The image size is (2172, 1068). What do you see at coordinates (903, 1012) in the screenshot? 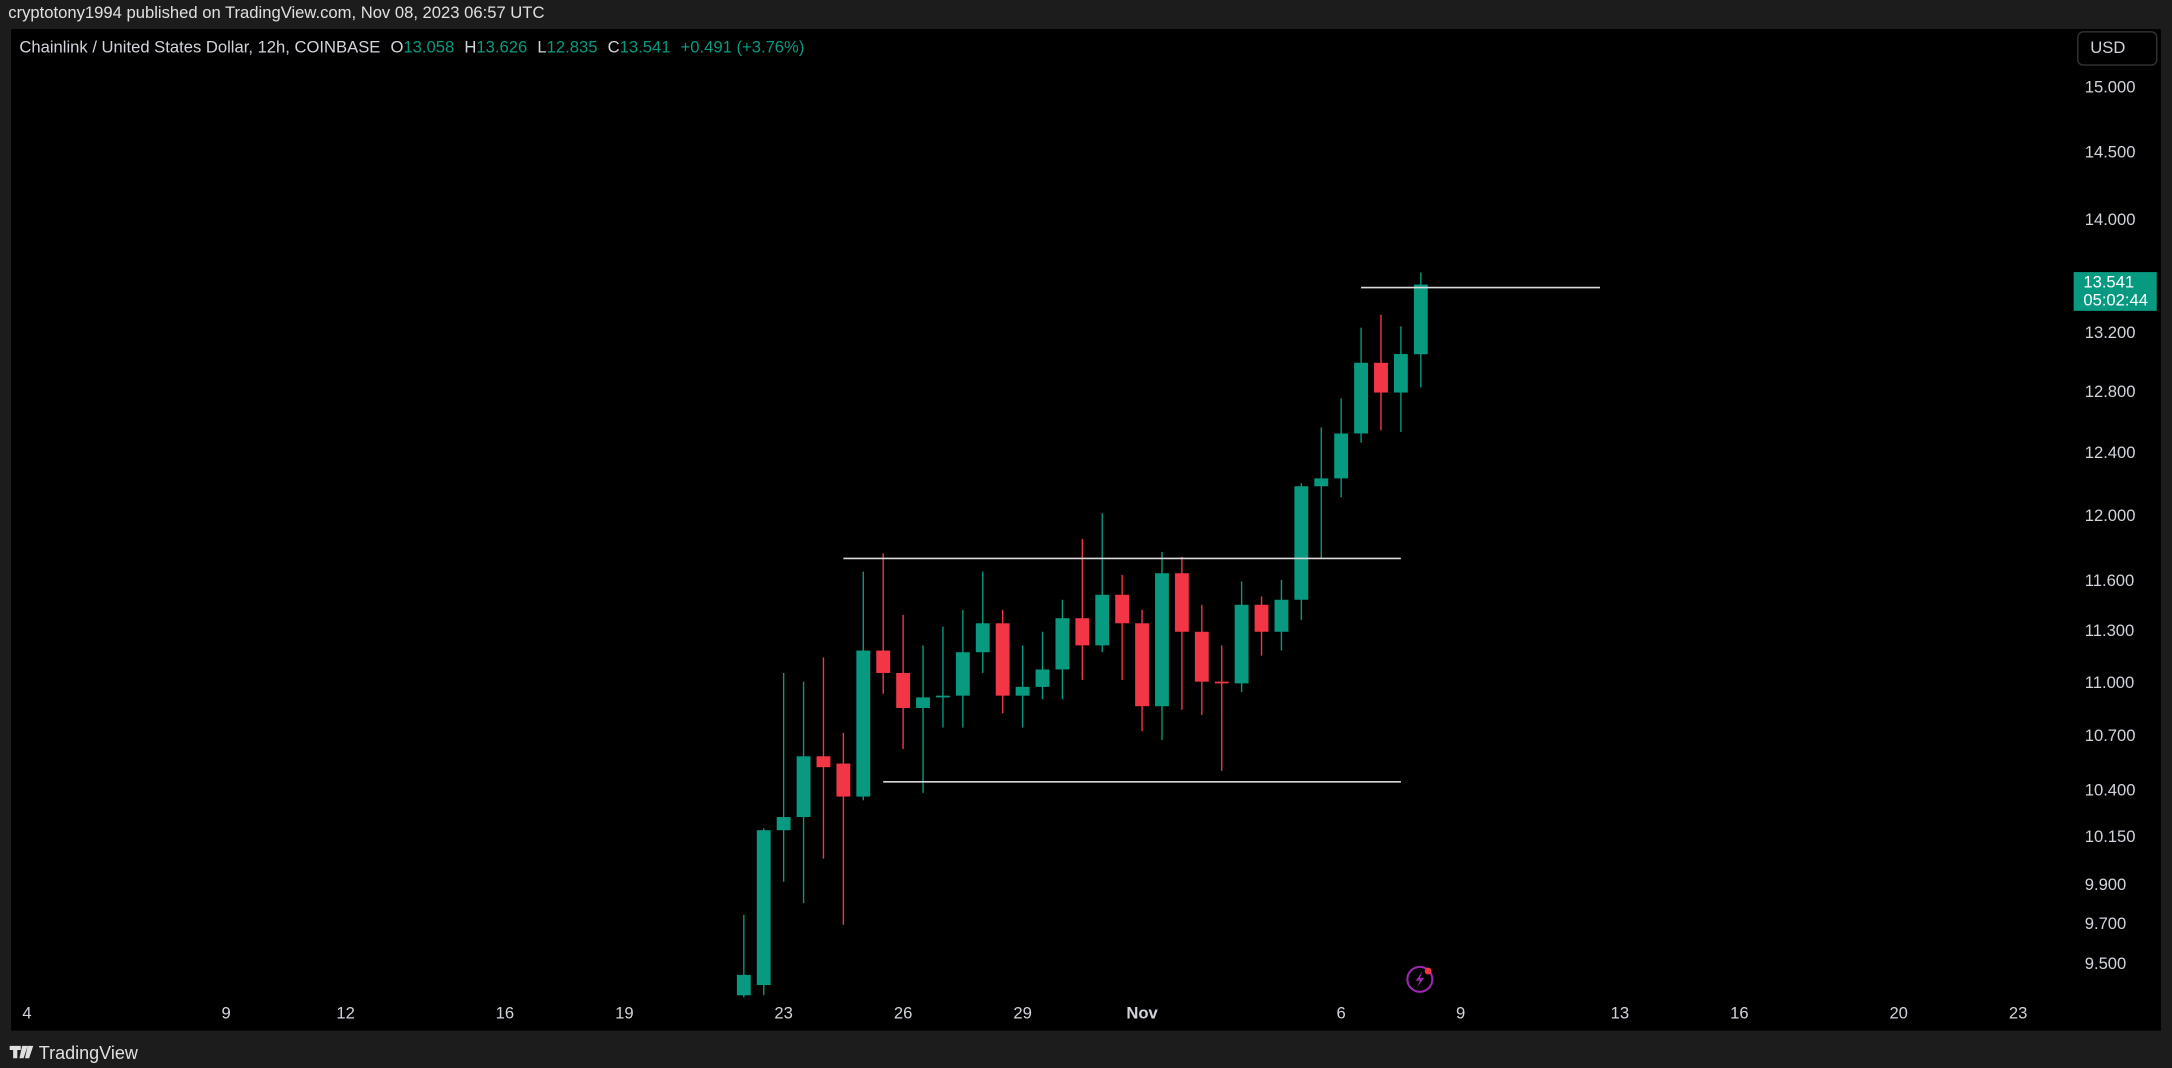
I see `x-tick-label: 26` at bounding box center [903, 1012].